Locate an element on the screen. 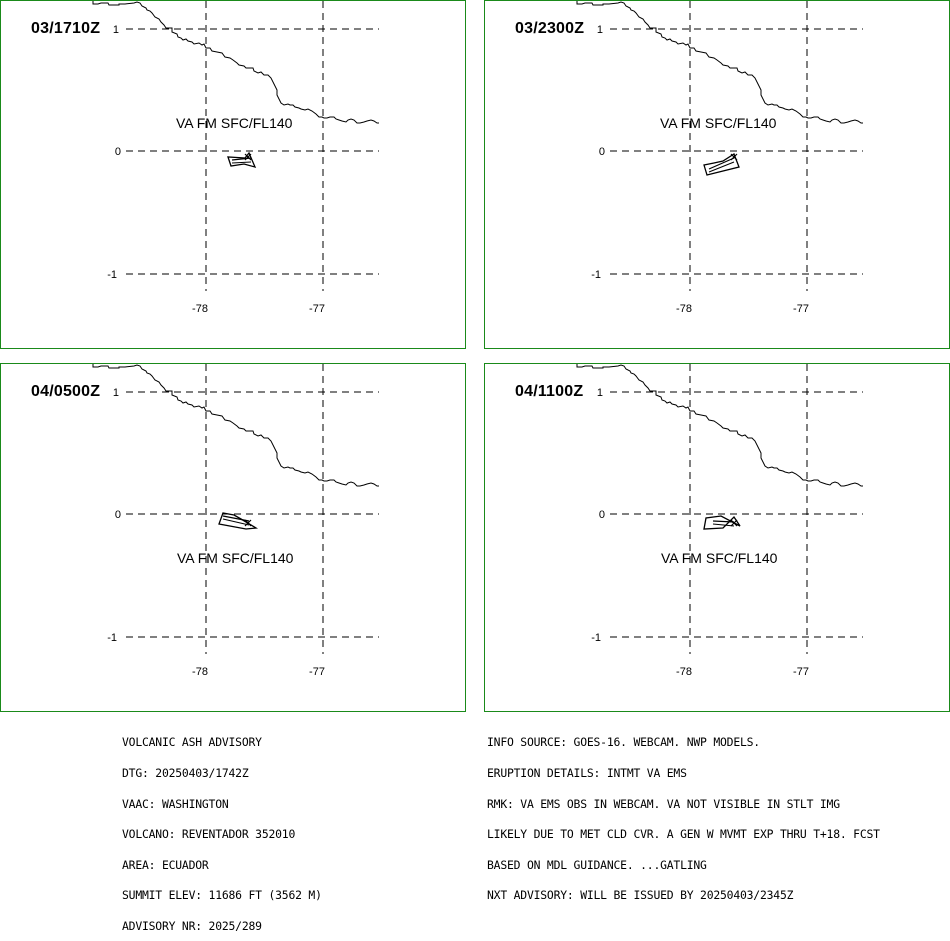  advisory-line: VAAC: WASHINGTON is located at coordinates (175, 803).